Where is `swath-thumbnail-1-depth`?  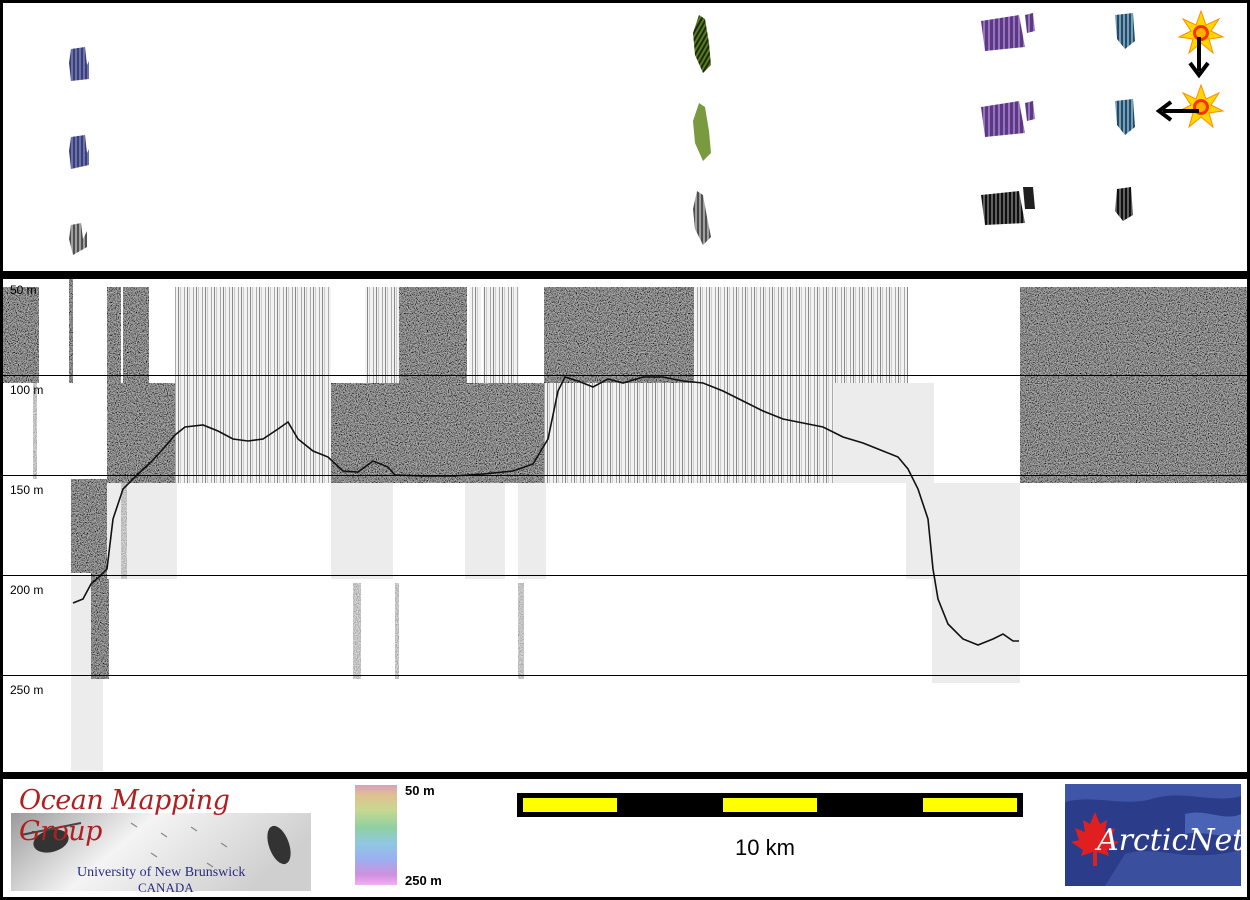
swath-thumbnail-1-depth is located at coordinates (79, 64).